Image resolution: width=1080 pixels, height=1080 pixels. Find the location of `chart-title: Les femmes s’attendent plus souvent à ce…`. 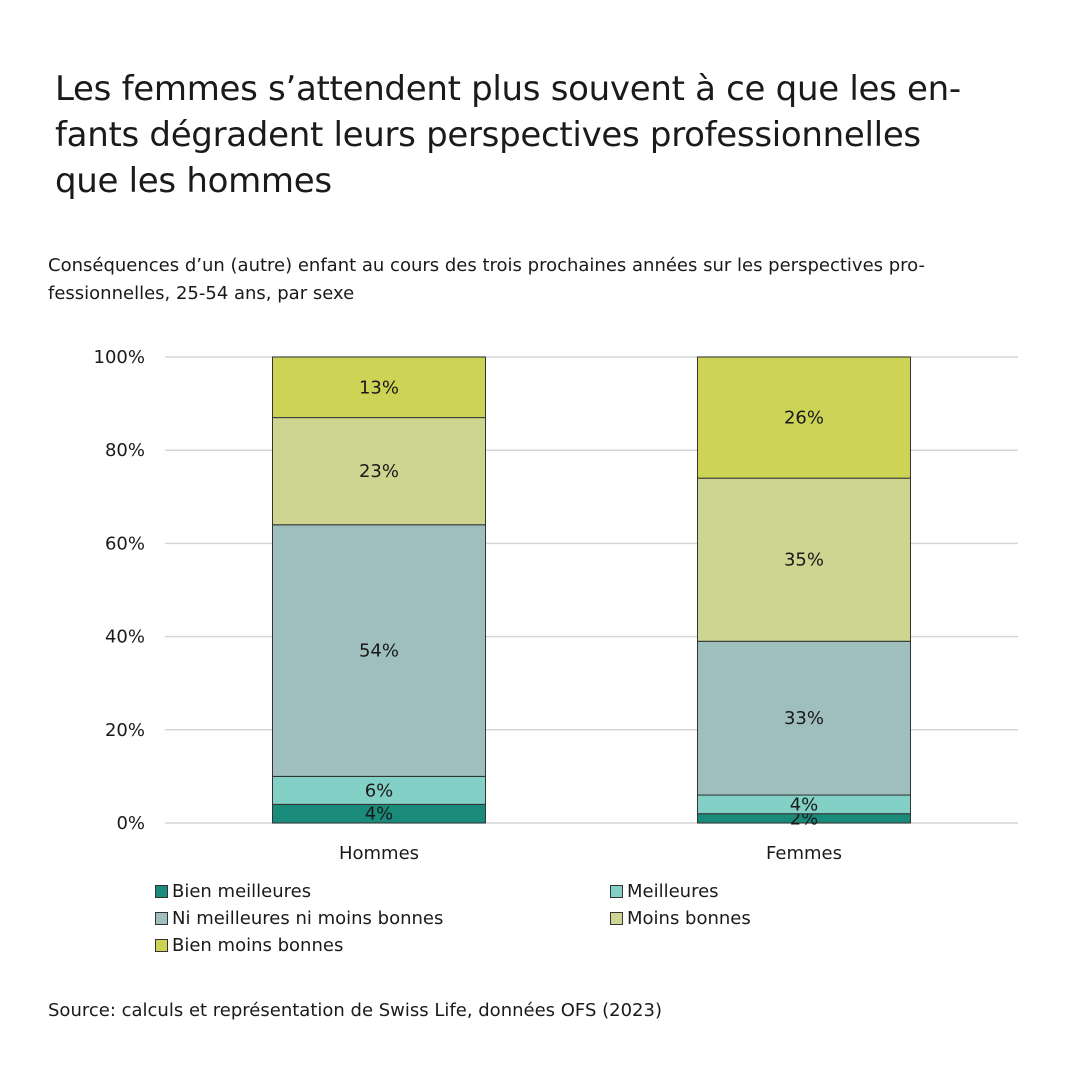

chart-title: Les femmes s’attendent plus souvent à ce… is located at coordinates (545, 135).